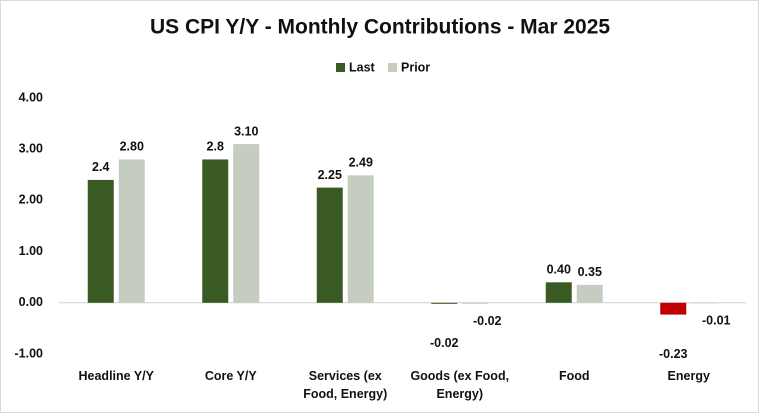  What do you see at coordinates (31, 200) in the screenshot?
I see `y-tick-label: 2.00` at bounding box center [31, 200].